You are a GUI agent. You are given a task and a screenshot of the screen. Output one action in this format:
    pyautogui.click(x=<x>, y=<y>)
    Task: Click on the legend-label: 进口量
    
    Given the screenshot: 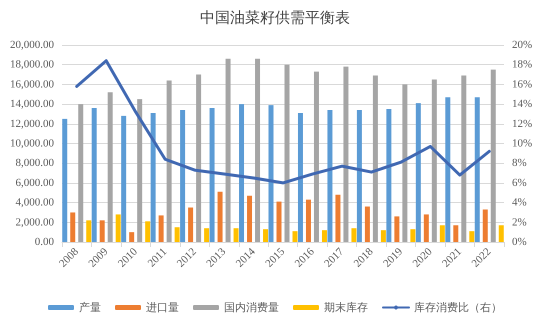 What is the action you would take?
    pyautogui.click(x=162, y=307)
    